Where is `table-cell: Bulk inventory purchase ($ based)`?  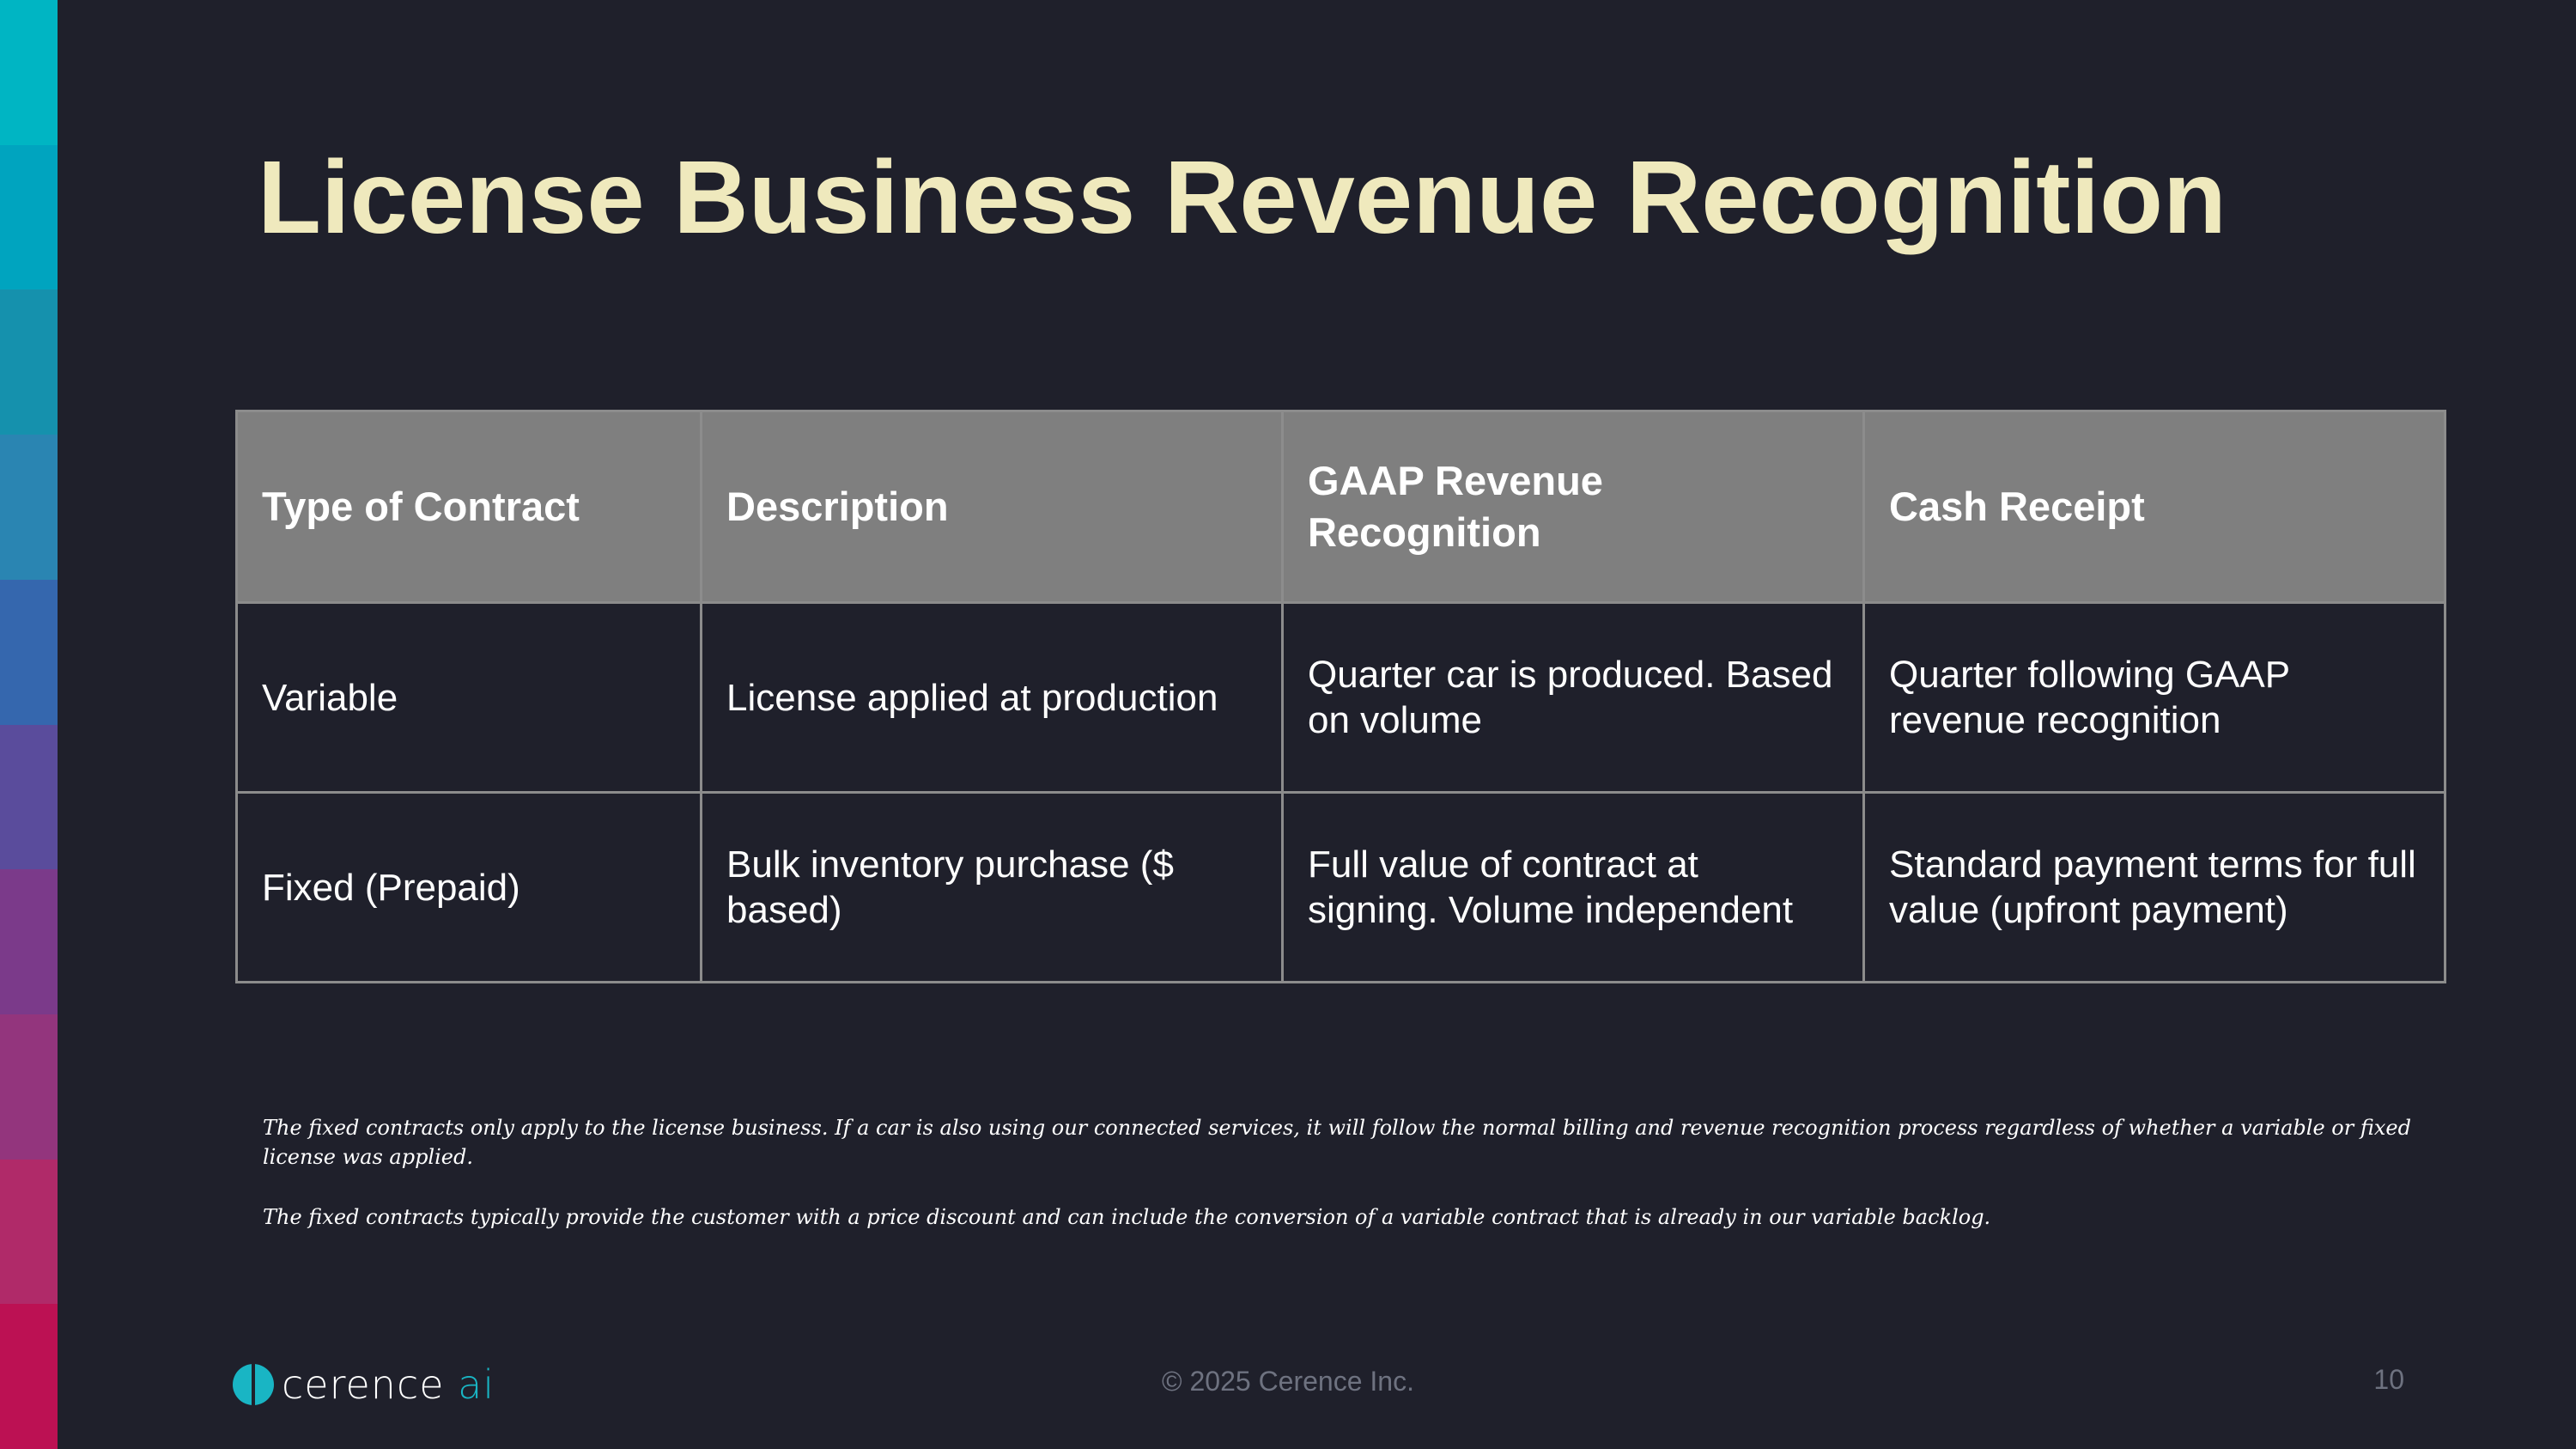
table-cell: Bulk inventory purchase ($ based) is located at coordinates (992, 887).